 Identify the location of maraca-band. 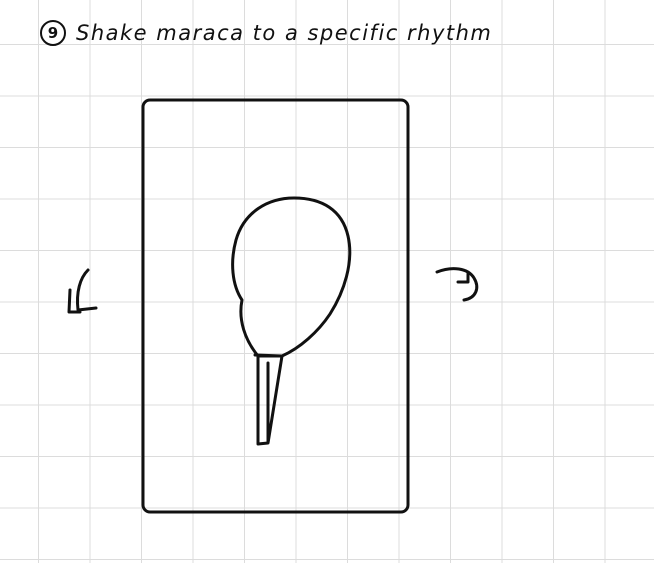
(268, 355).